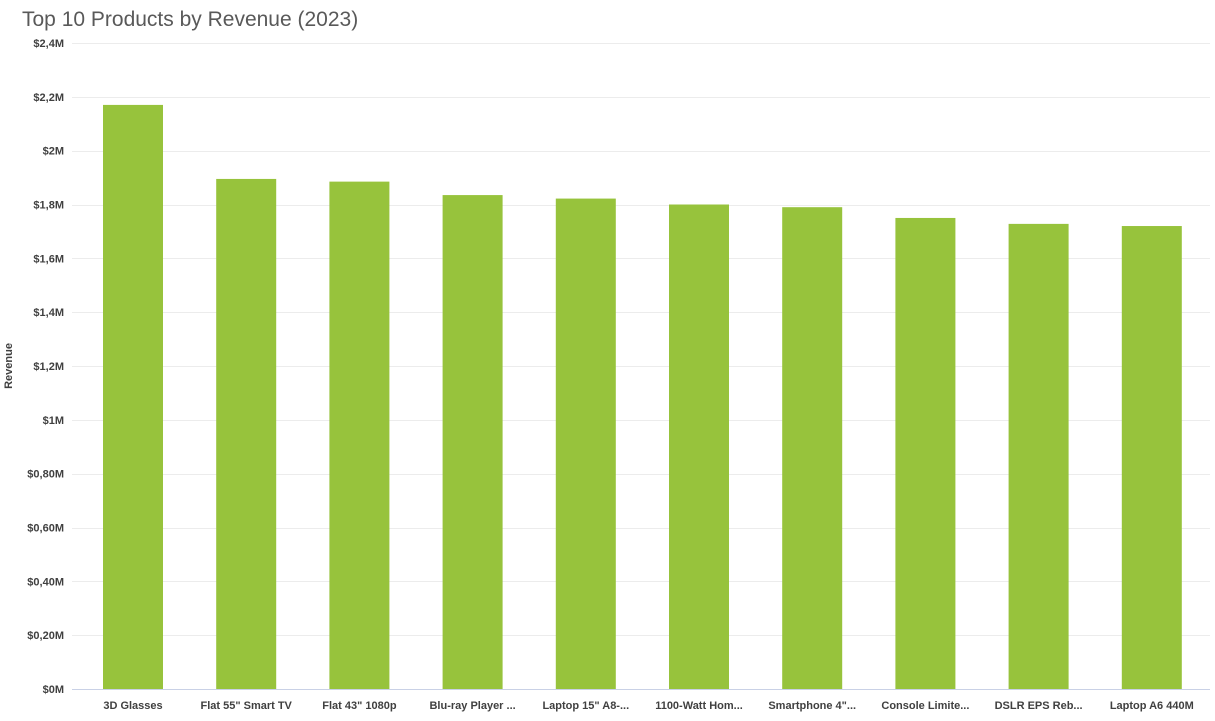  What do you see at coordinates (53, 690) in the screenshot?
I see `y-tick-label: $0M` at bounding box center [53, 690].